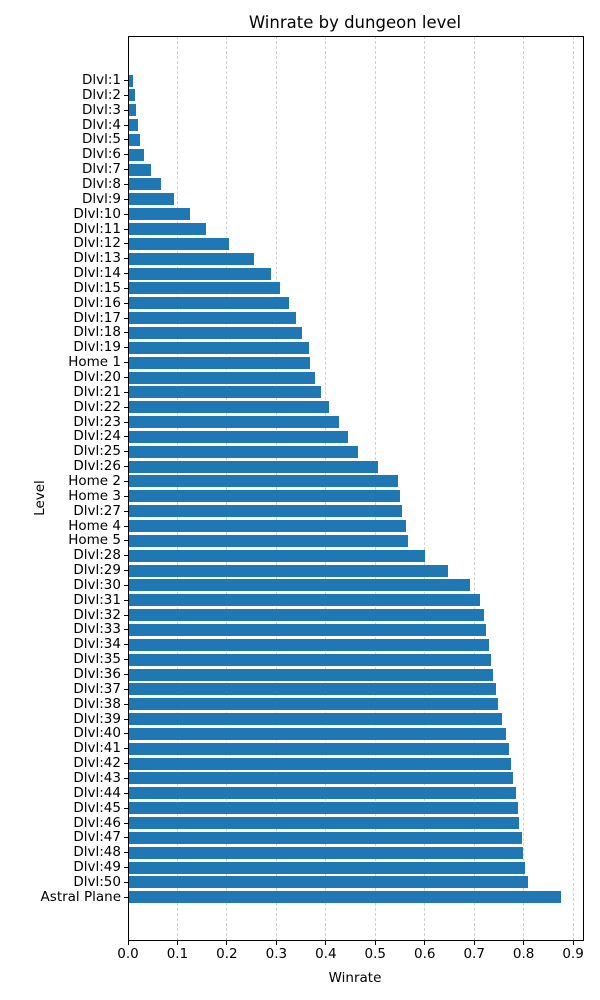 This screenshot has width=600, height=1000. Describe the element at coordinates (524, 488) in the screenshot. I see `gridline-x-0.8` at that location.